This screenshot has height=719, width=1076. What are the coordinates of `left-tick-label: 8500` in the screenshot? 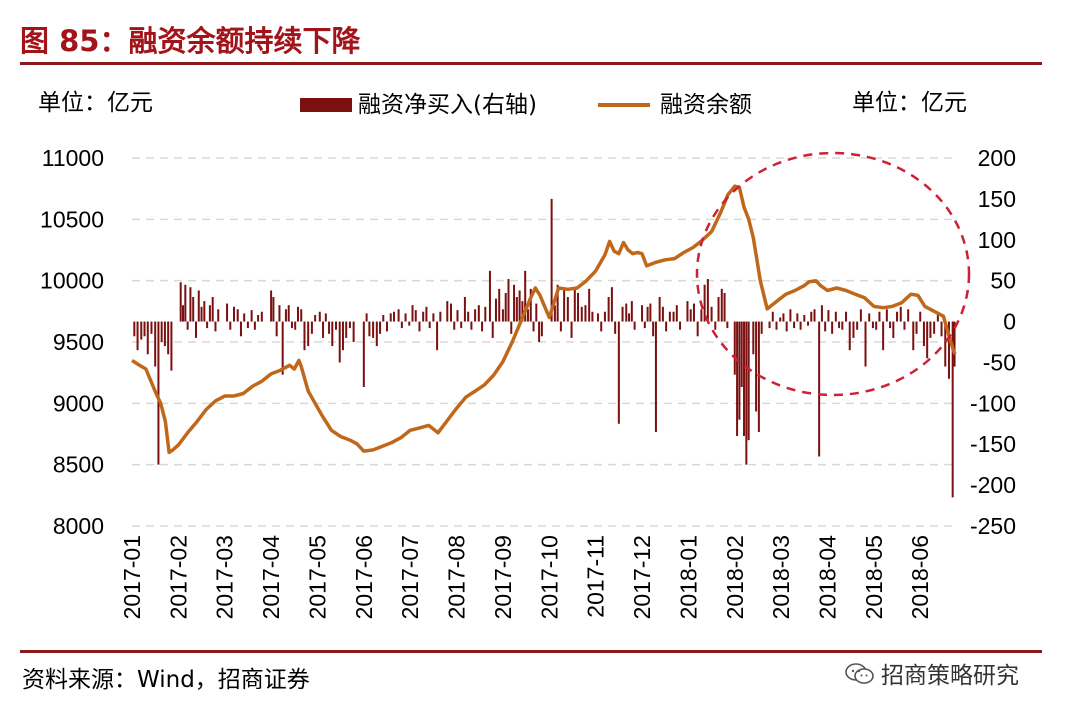 It's located at (78, 465).